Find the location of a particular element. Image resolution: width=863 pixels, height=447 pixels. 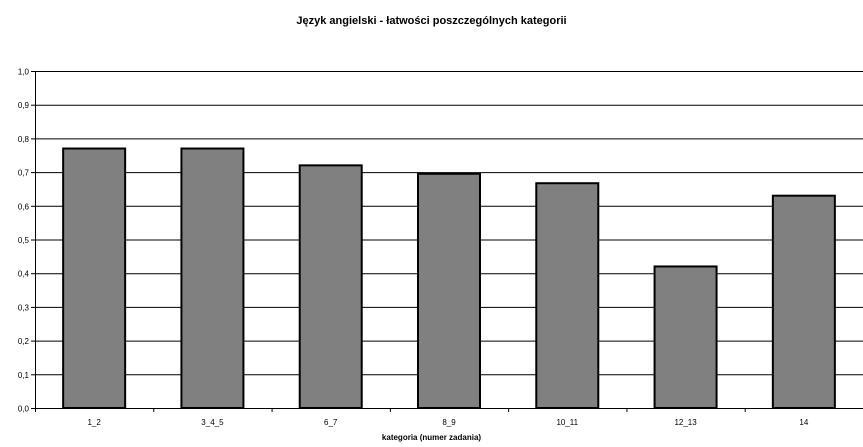

y-tick-label: 0,8 is located at coordinates (24, 139).